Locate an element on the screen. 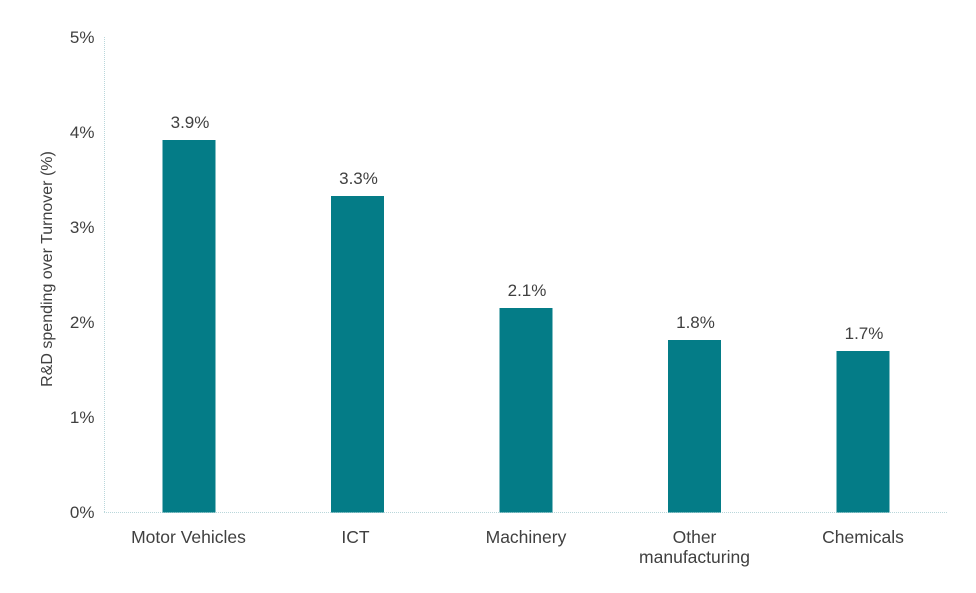 Image resolution: width=976 pixels, height=593 pixels. svg-text: 2.1% is located at coordinates (527, 290).